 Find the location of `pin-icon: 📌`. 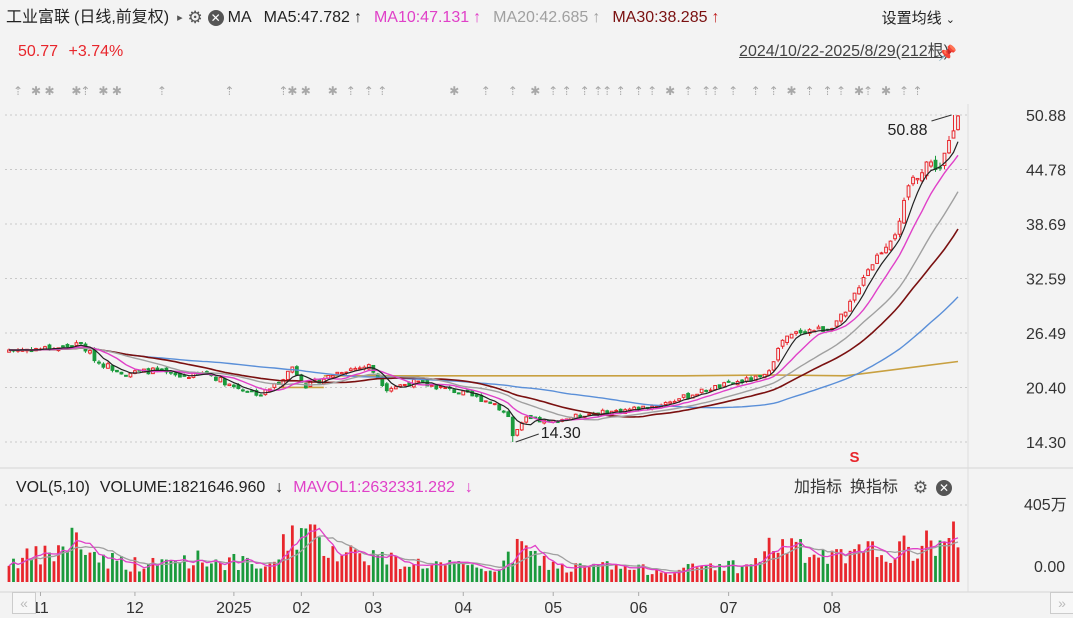

pin-icon: 📌 is located at coordinates (947, 53).